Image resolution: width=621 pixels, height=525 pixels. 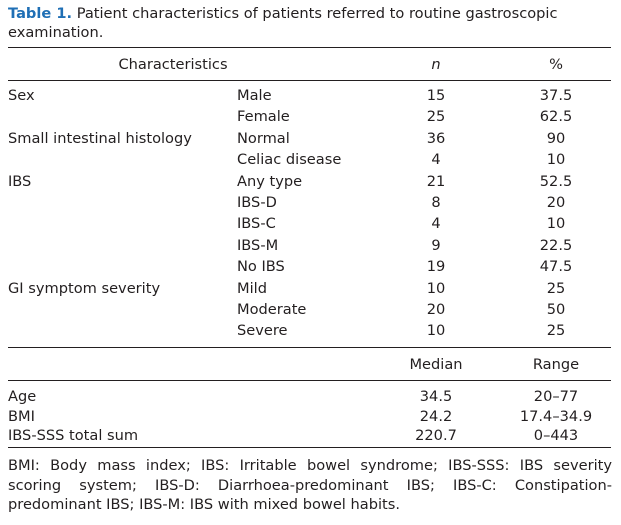 What do you see at coordinates (556, 266) in the screenshot?
I see `row-percent-value: 47.5` at bounding box center [556, 266].